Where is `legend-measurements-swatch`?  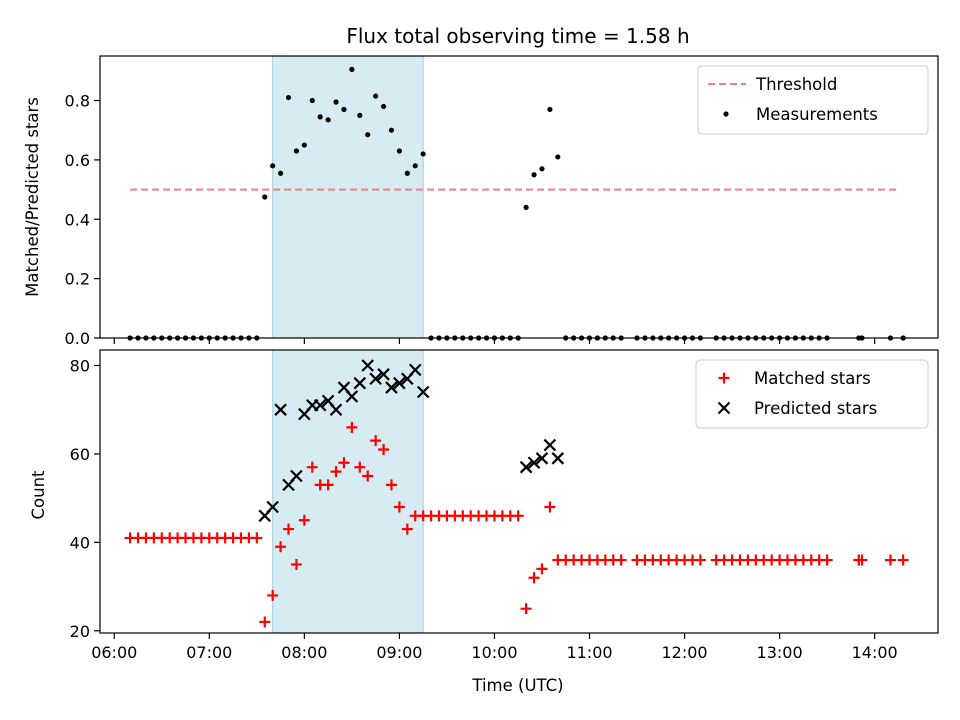 legend-measurements-swatch is located at coordinates (726, 114).